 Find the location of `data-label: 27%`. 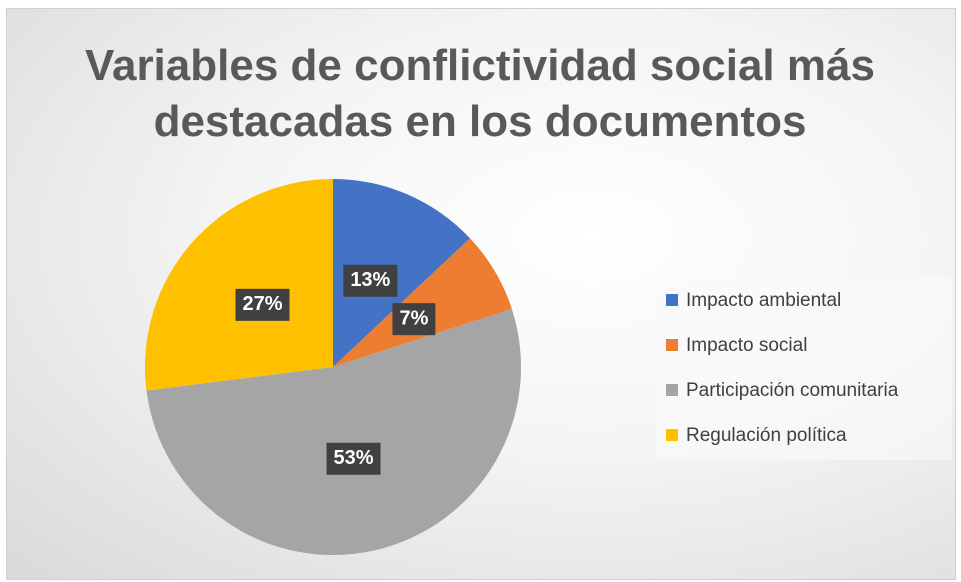

data-label: 27% is located at coordinates (262, 304).